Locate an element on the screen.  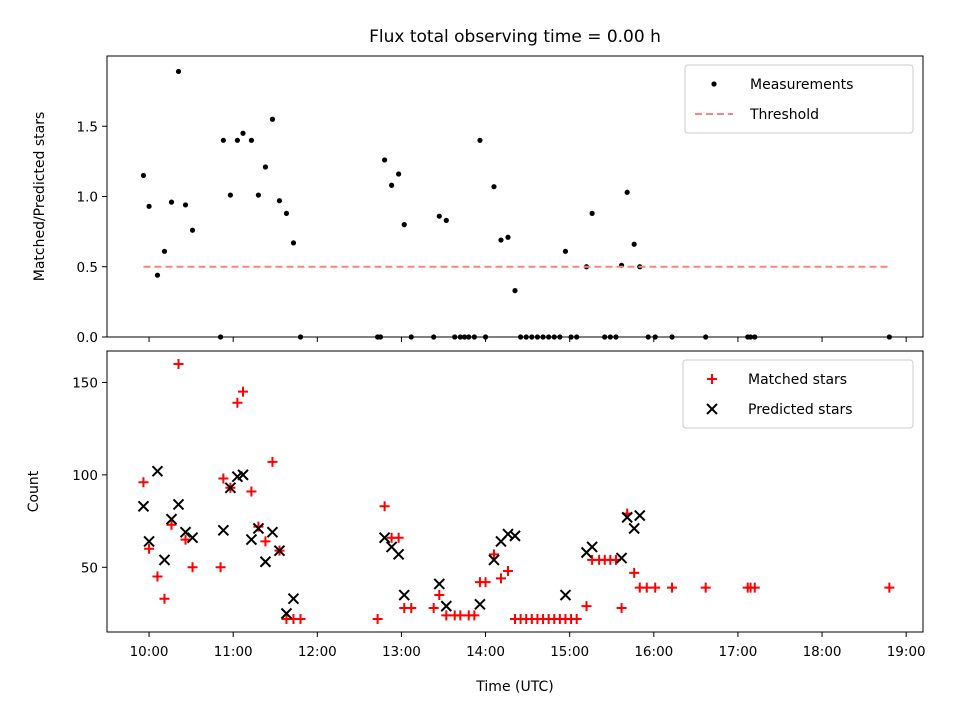
x-tick-label: 14:00 is located at coordinates (485, 652).